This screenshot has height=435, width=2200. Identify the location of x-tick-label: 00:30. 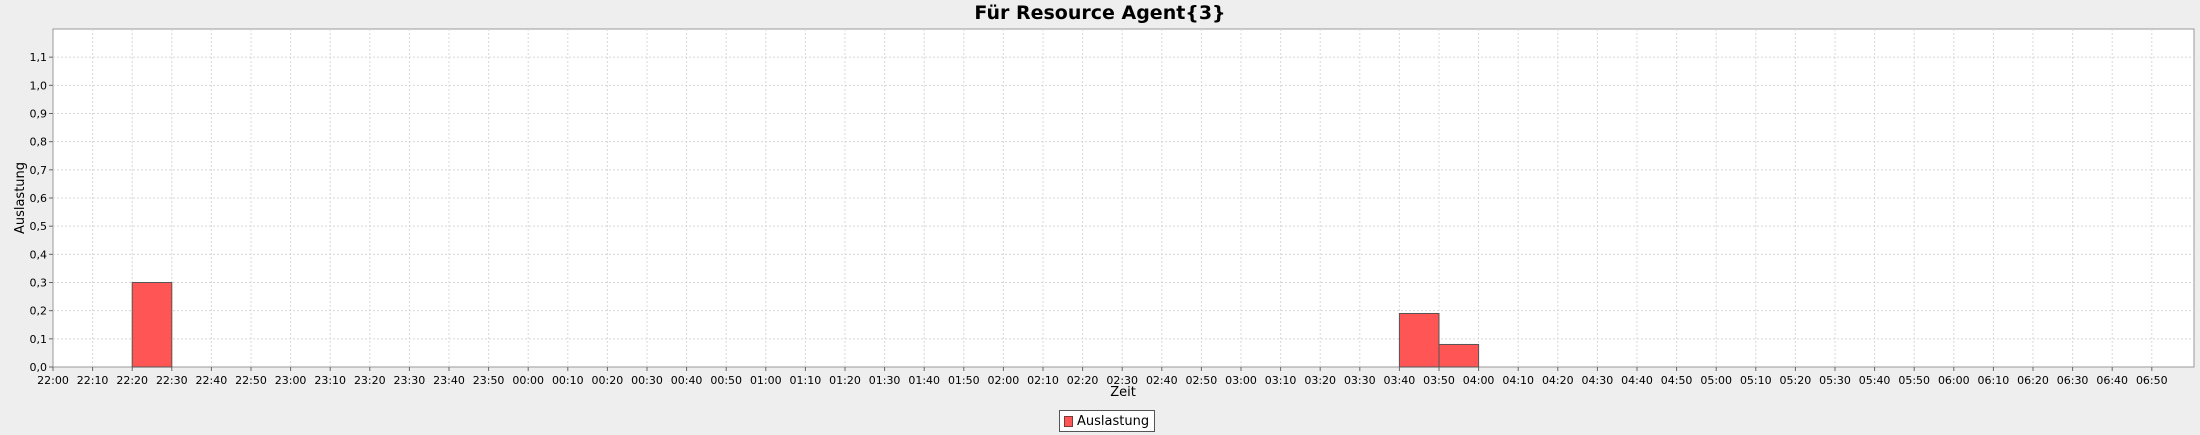
(647, 380).